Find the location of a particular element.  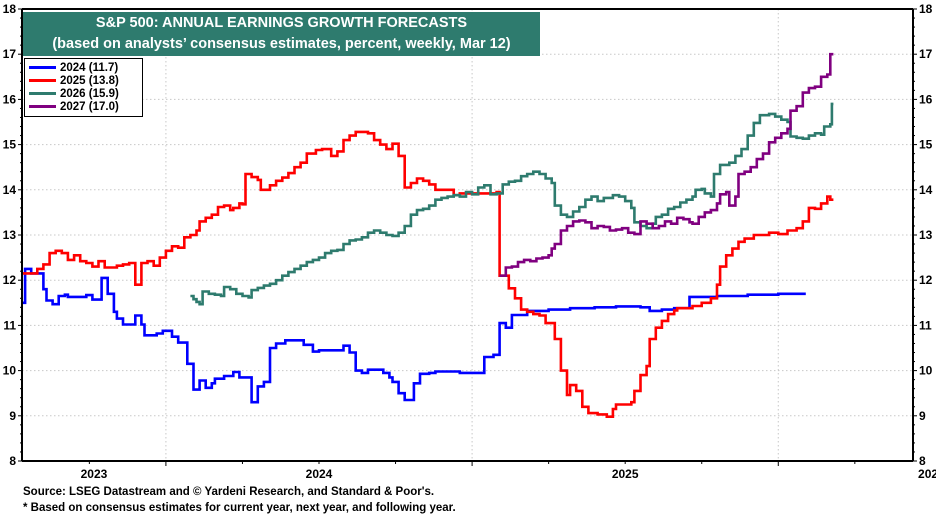

legend-label-2024: 2024 (11.7) is located at coordinates (89, 67).